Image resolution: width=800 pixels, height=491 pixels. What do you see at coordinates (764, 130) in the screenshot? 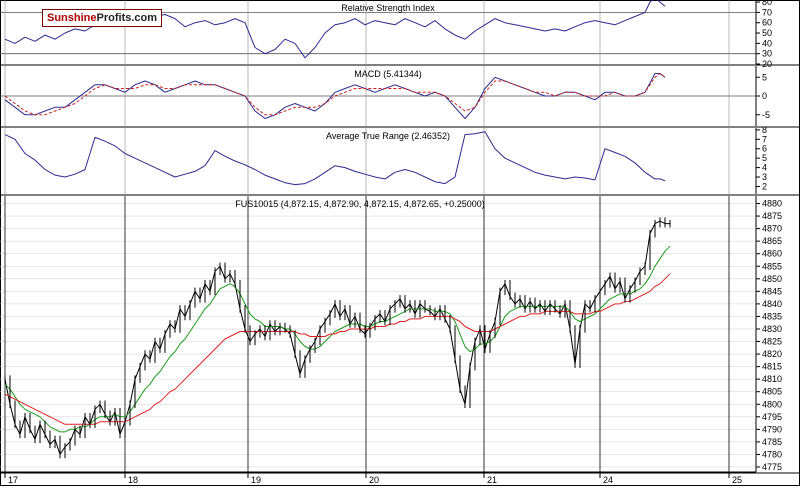
I see `y-tick-label: 8` at bounding box center [764, 130].